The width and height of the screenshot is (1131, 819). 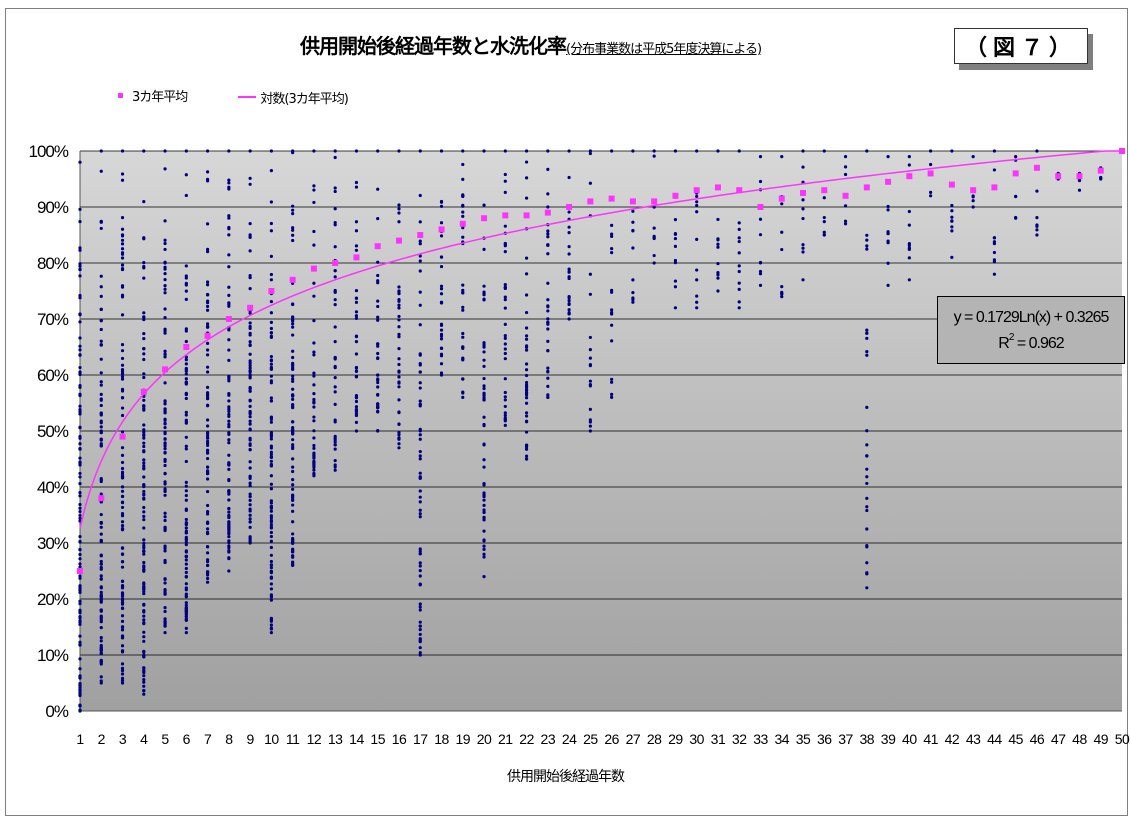 I want to click on legend-line-marker, so click(x=247, y=97).